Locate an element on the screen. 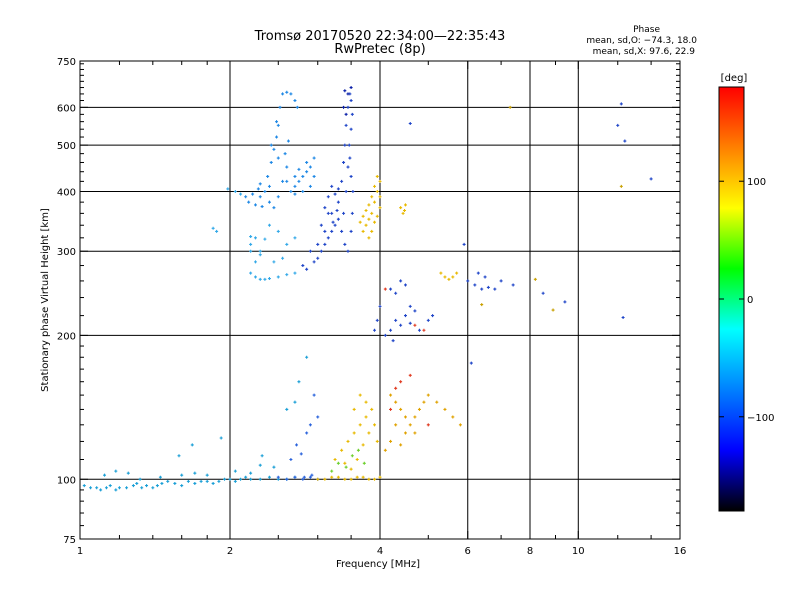  x-tick-label: 2 is located at coordinates (230, 551).